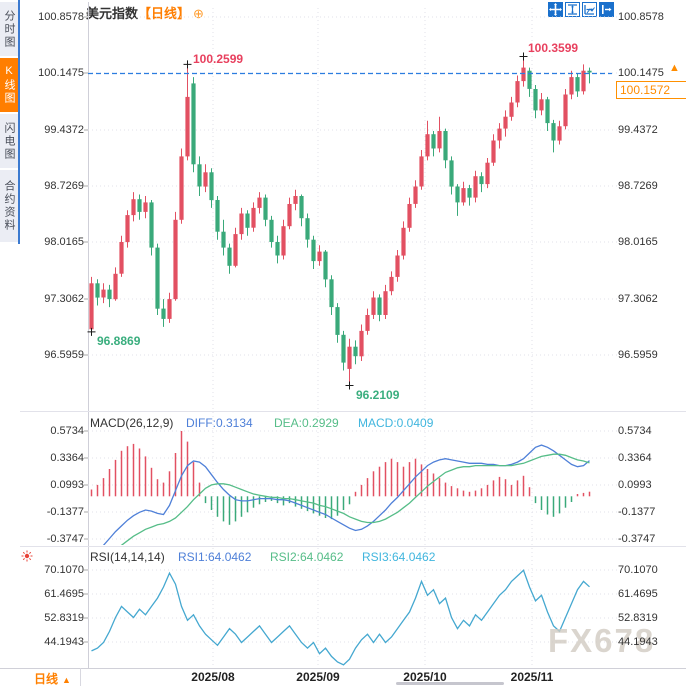  Describe the element at coordinates (9, 29) in the screenshot. I see `sidebar-tab-time-chart: 分时图` at that location.